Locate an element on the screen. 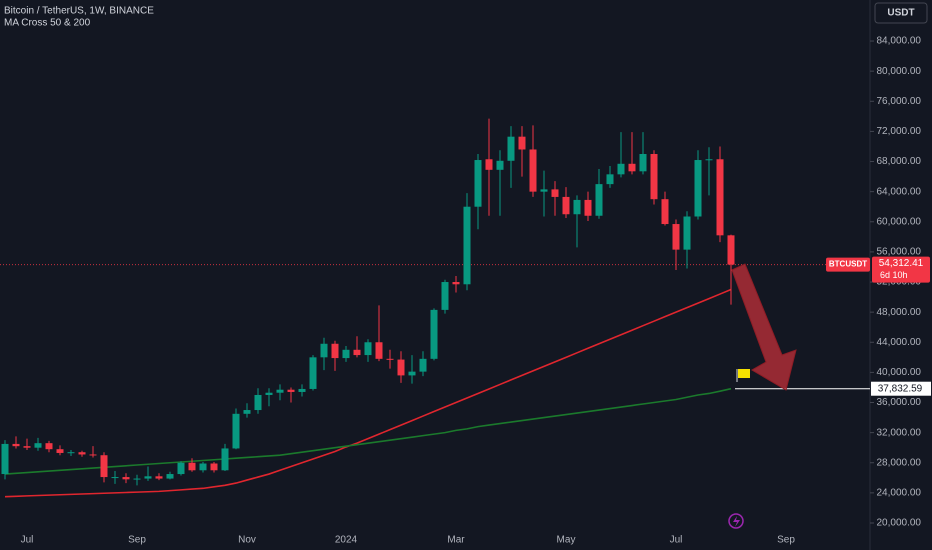 This screenshot has height=550, width=932. y-tick-label: 44,000.00 is located at coordinates (899, 342).